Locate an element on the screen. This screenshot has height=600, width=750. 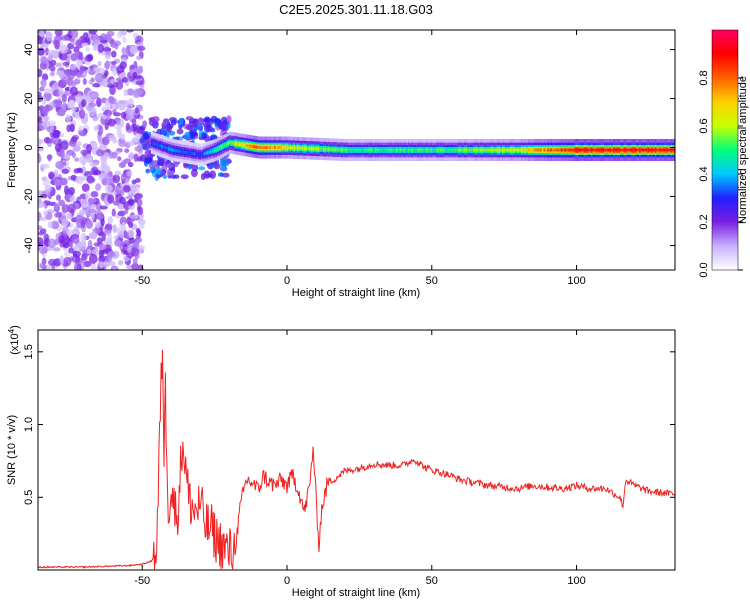
spectral-band is located at coordinates (412, 148).